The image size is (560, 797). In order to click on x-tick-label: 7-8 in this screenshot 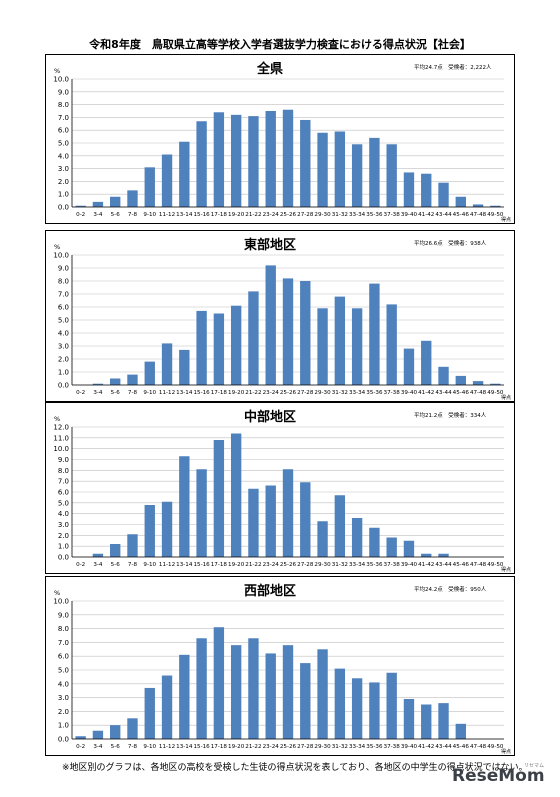, I will do `click(133, 393)`.